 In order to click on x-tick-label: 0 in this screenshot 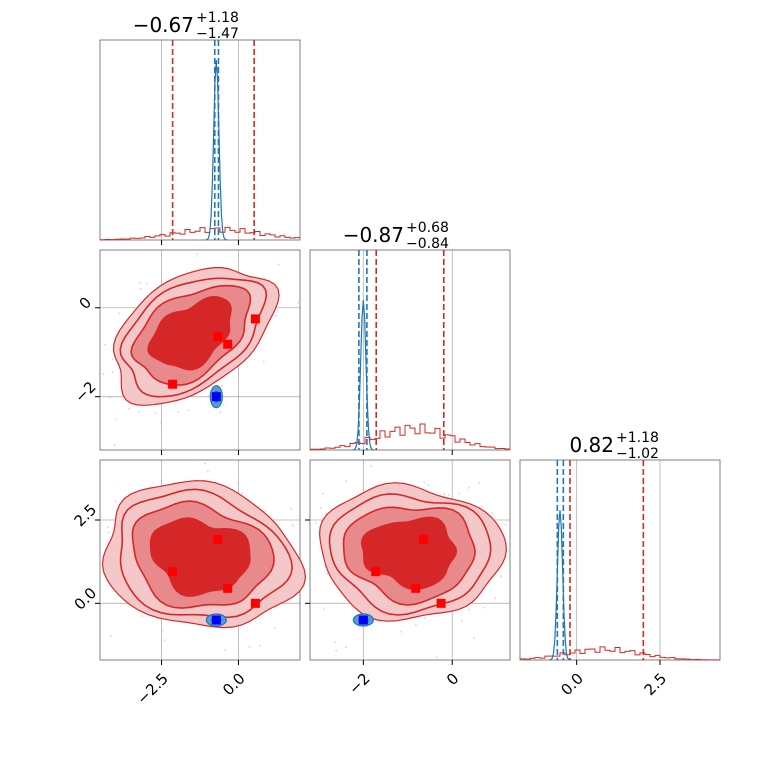, I will do `click(452, 679)`.